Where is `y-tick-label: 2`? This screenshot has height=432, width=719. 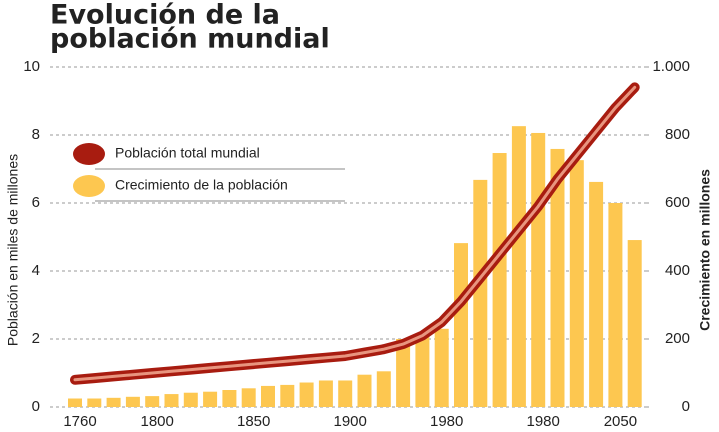
y-tick-label: 2 is located at coordinates (36, 338).